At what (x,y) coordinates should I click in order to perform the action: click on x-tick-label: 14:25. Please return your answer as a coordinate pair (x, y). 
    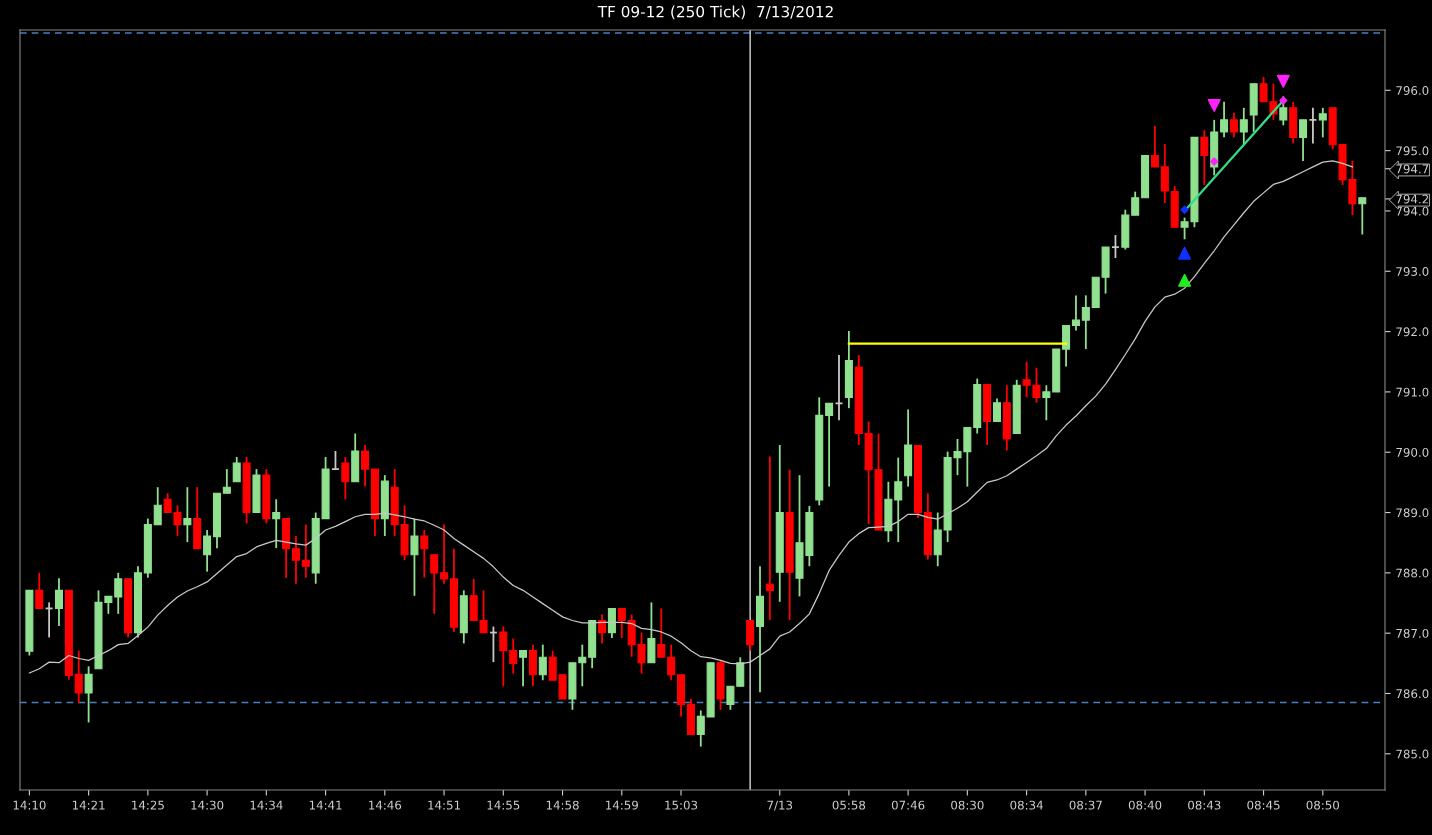
    Looking at the image, I should click on (148, 805).